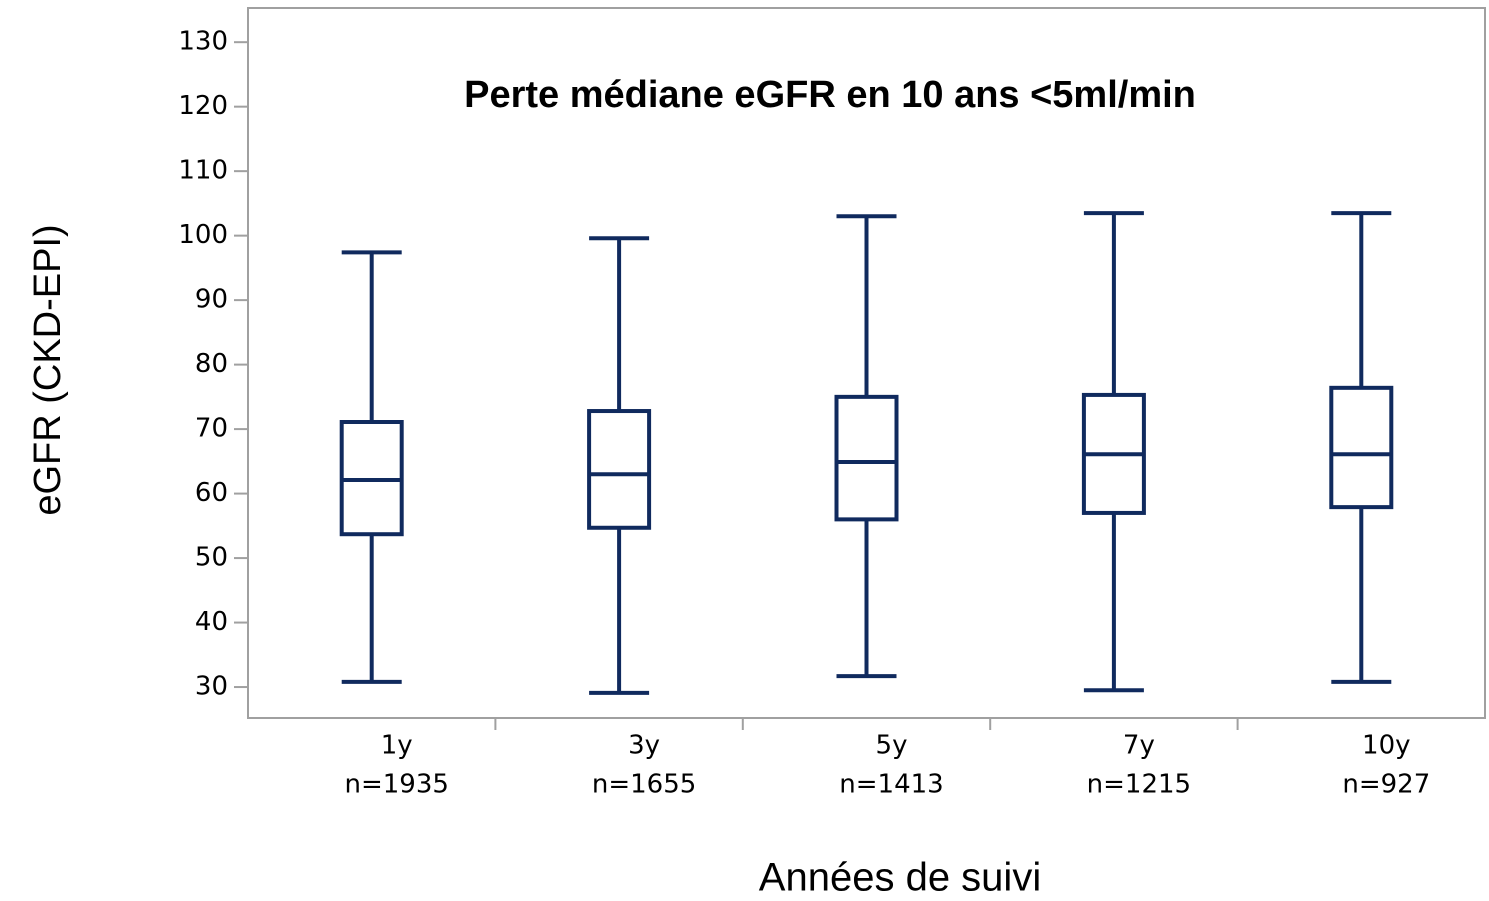  I want to click on x-tick-note: n=1413, so click(891, 785).